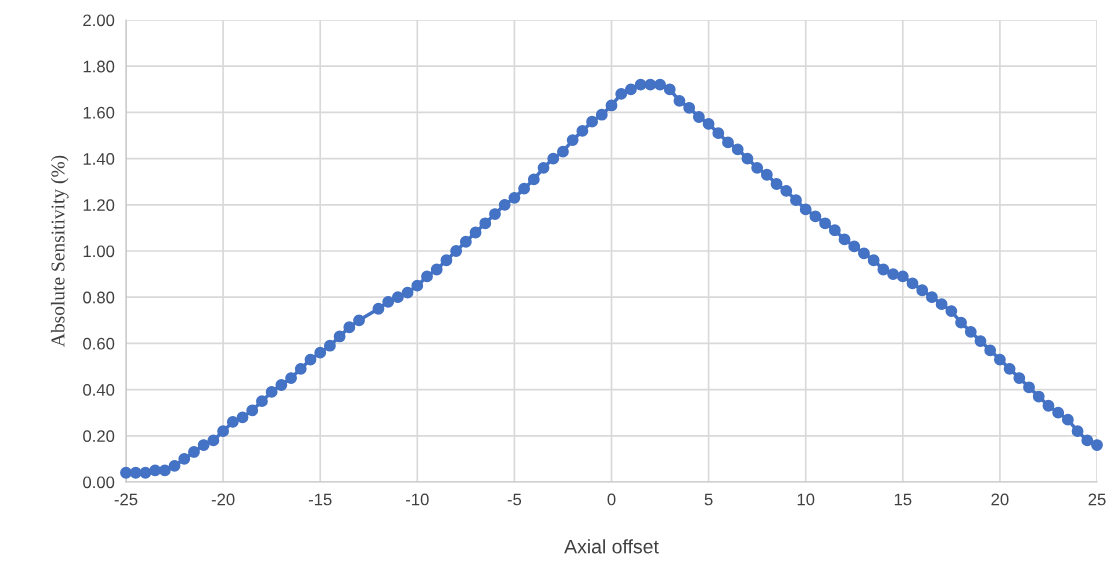 This screenshot has height=580, width=1119. Describe the element at coordinates (126, 499) in the screenshot. I see `x-tick-label: -25` at that location.